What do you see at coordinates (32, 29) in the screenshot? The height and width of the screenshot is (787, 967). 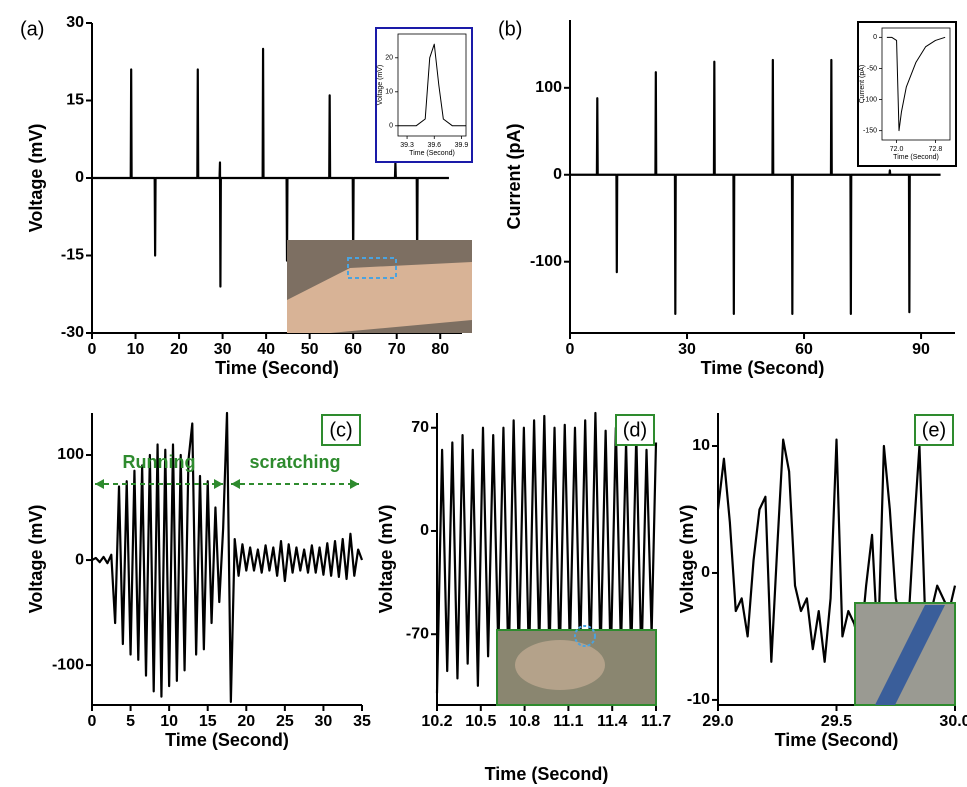 I see `panel-label: (a)` at bounding box center [32, 29].